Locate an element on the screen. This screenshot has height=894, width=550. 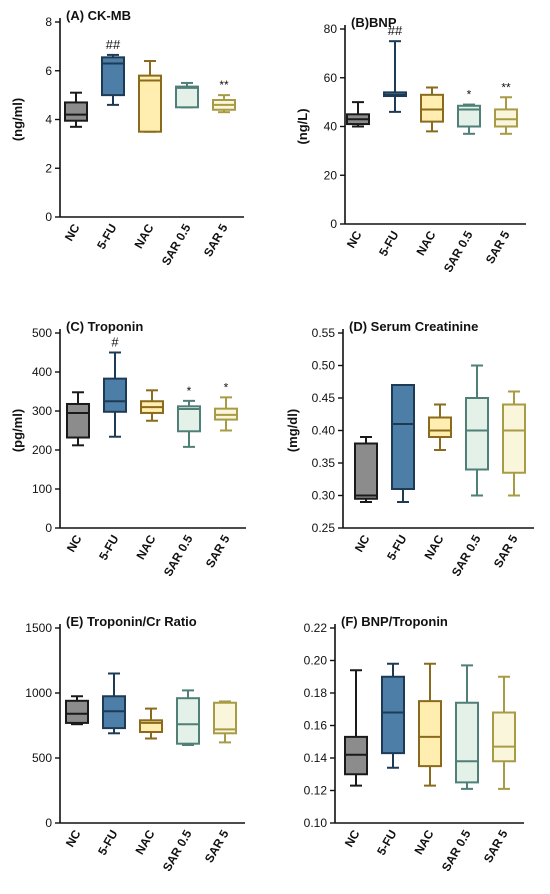
y-tick-label: 0.14 is located at coordinates (316, 758).